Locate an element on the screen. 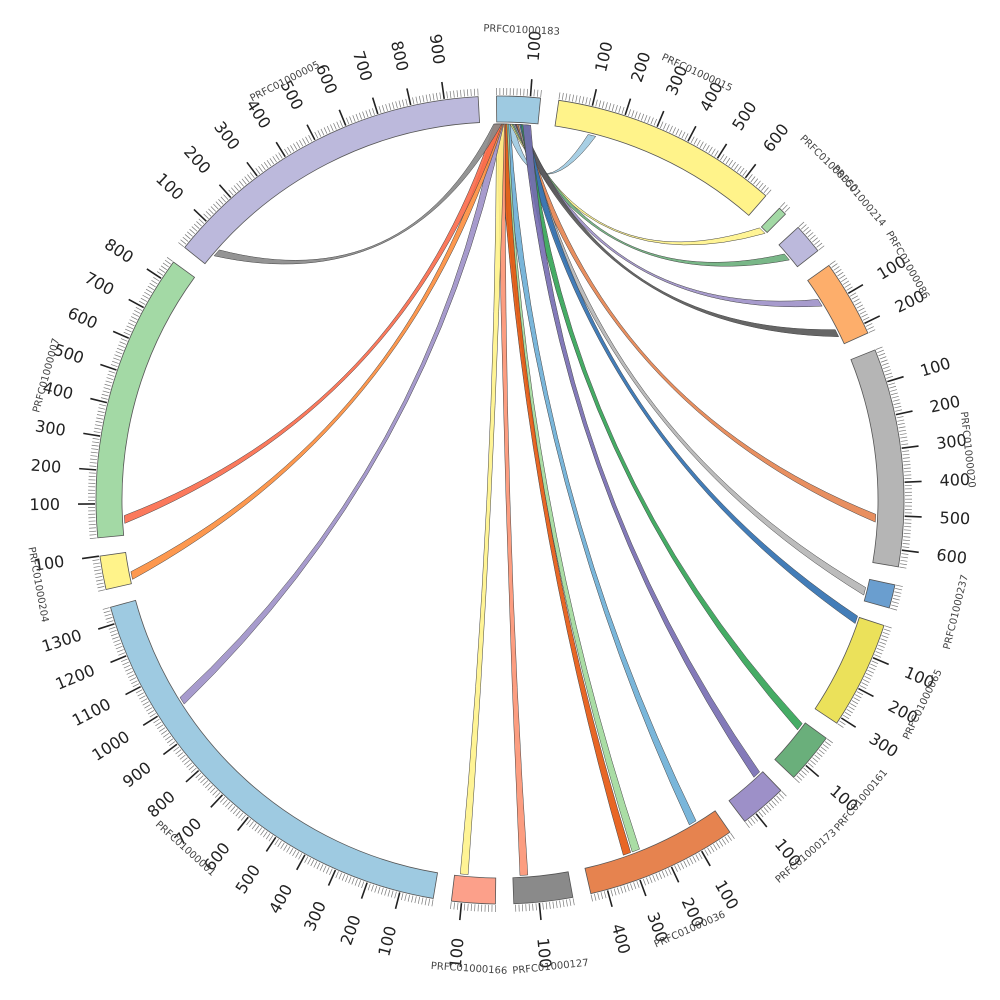 This screenshot has width=1000, height=1000. segment-prfc01000204 is located at coordinates (115, 571).